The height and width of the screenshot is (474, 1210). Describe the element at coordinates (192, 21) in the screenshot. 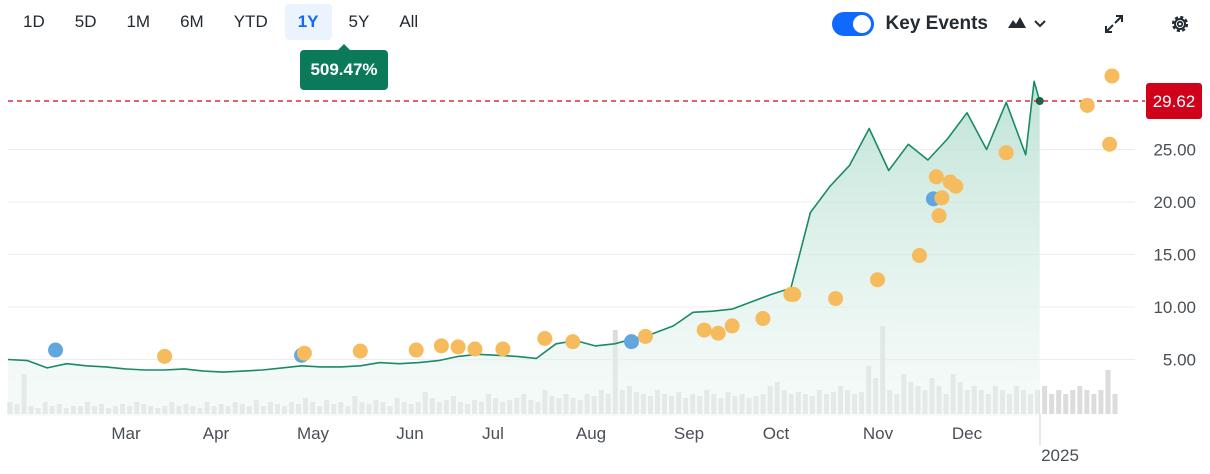

I see `range-tab-6m: 6M` at that location.